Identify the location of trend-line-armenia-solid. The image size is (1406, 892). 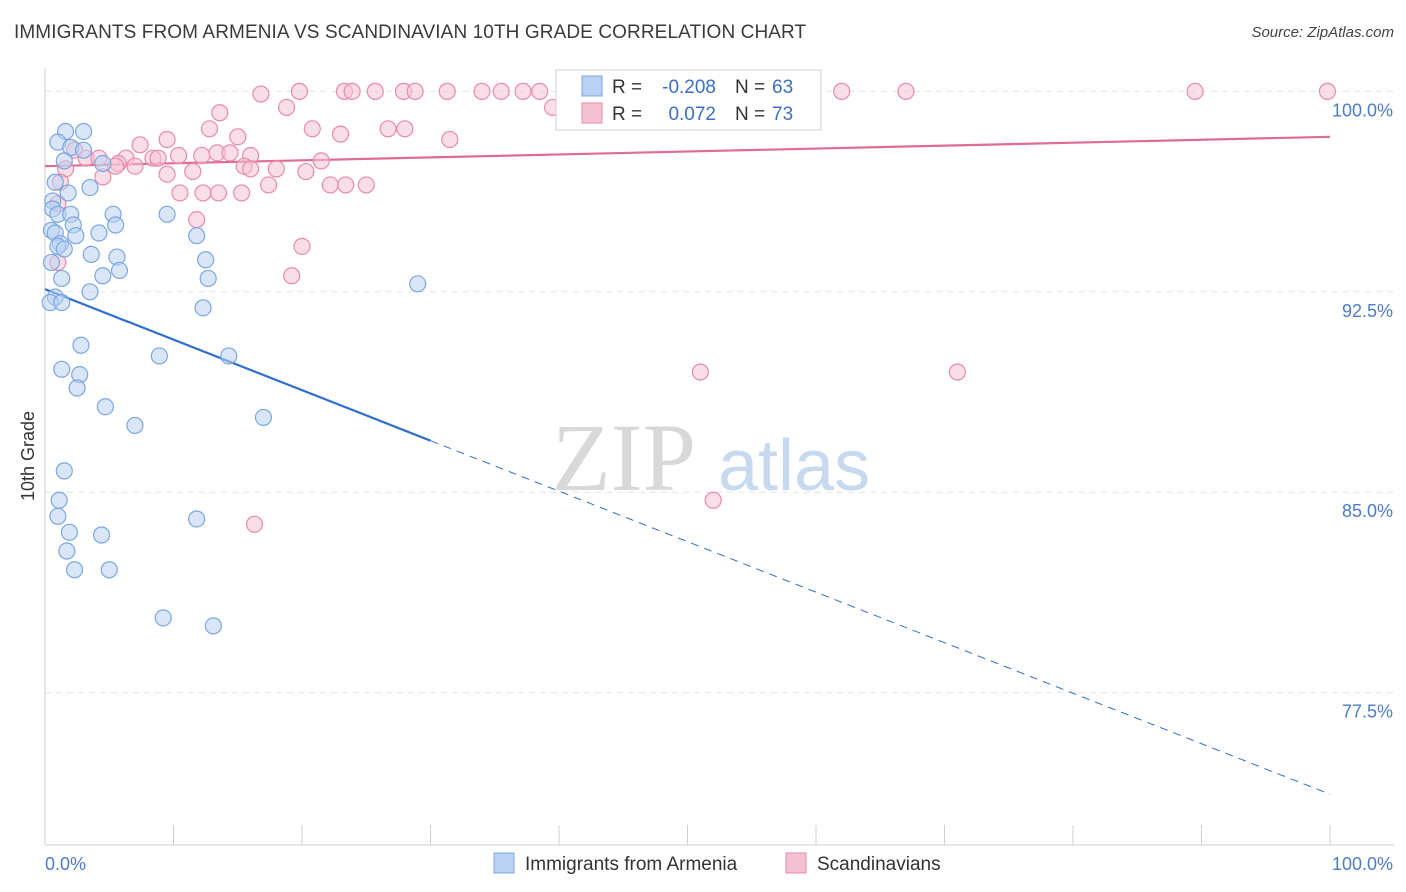
(237, 365).